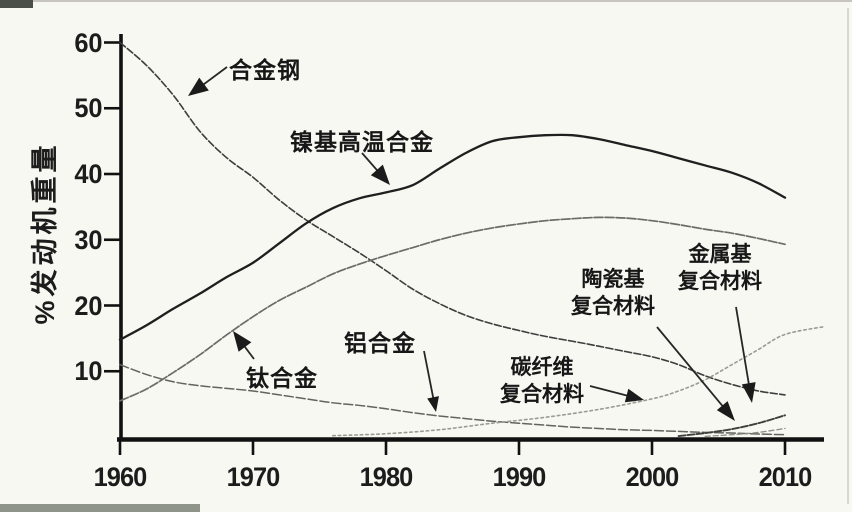  I want to click on y-tick-label-40: 40, so click(88, 174).